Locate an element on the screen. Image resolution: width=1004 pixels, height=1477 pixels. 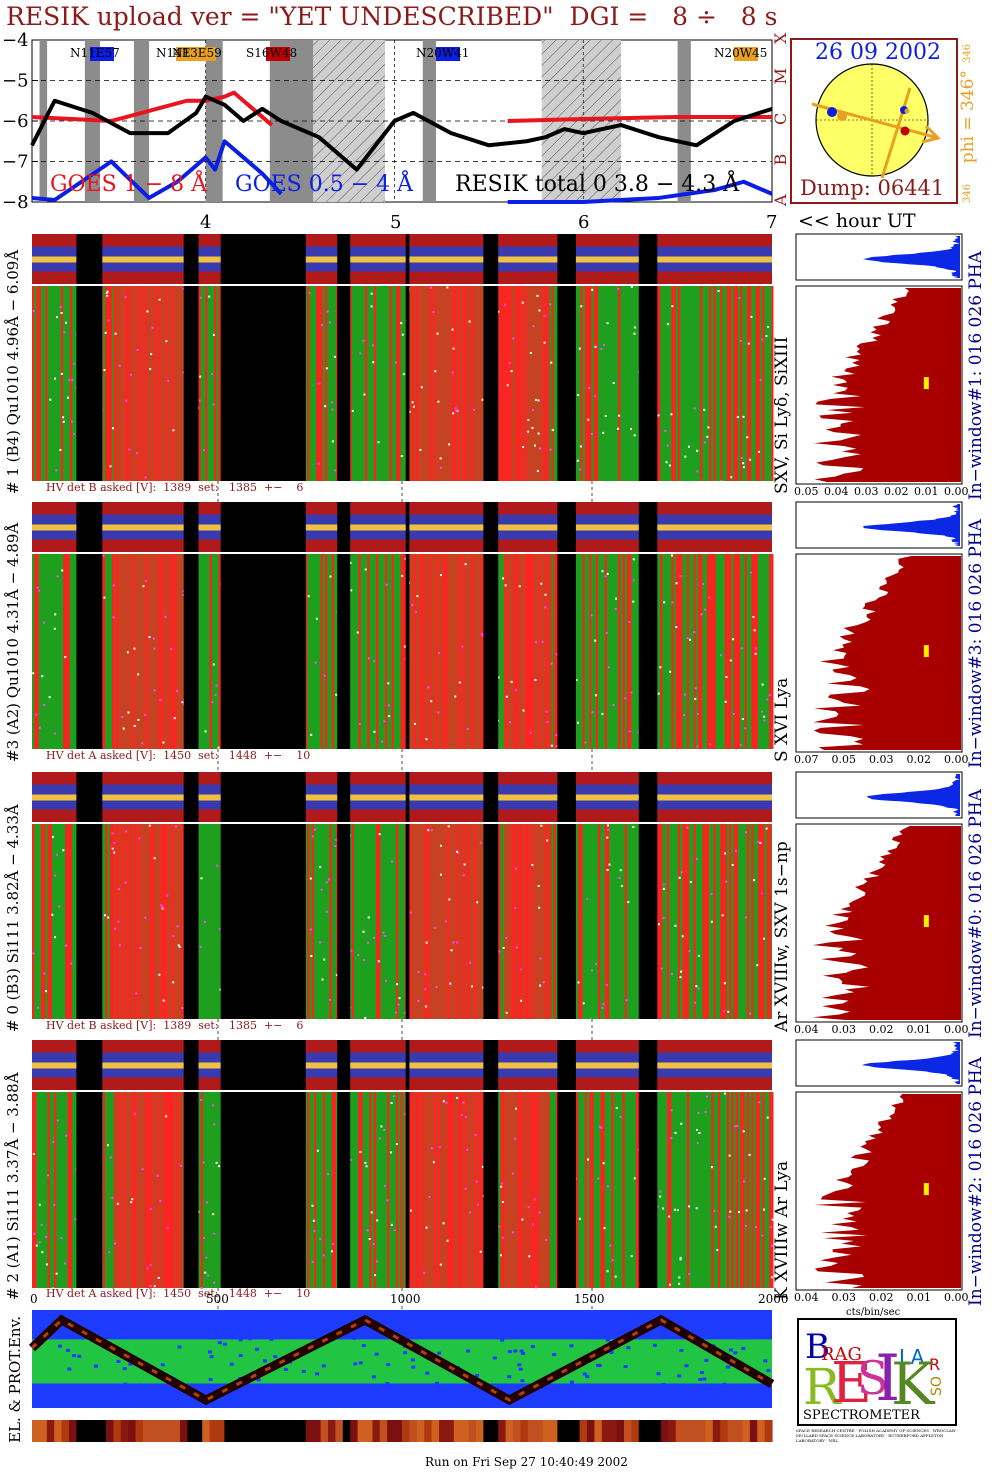
data-gap is located at coordinates (191, 625).